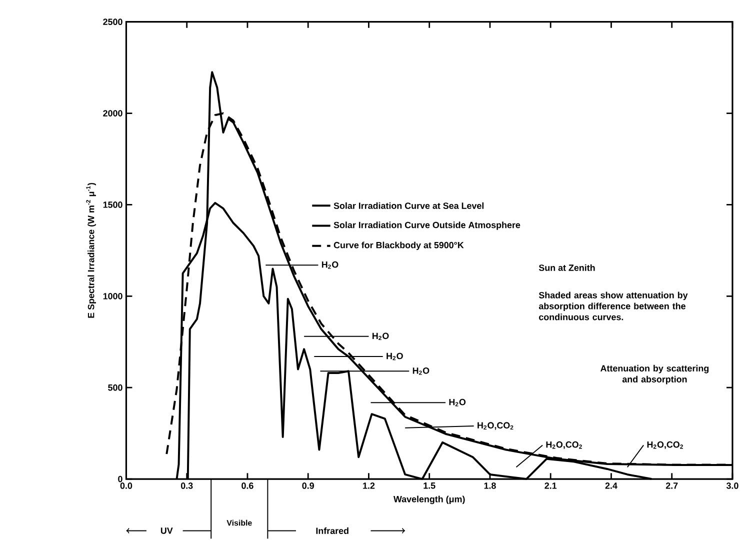 The height and width of the screenshot is (558, 742). I want to click on x-tick-label: 3.0, so click(732, 486).